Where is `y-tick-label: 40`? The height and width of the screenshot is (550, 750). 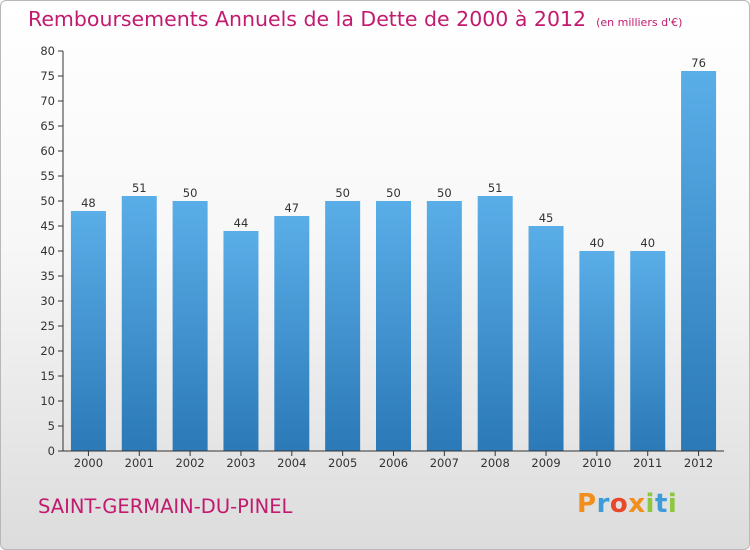 y-tick-label: 40 is located at coordinates (47, 251).